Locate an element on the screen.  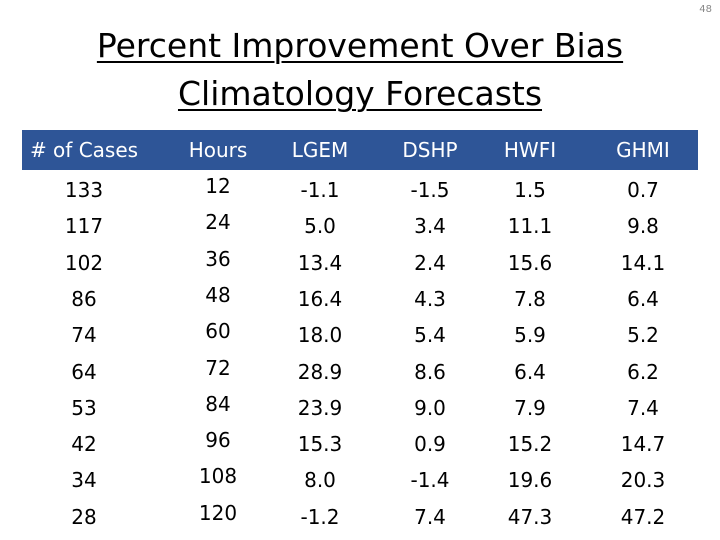
table-cell: -1.1 is located at coordinates (320, 190).